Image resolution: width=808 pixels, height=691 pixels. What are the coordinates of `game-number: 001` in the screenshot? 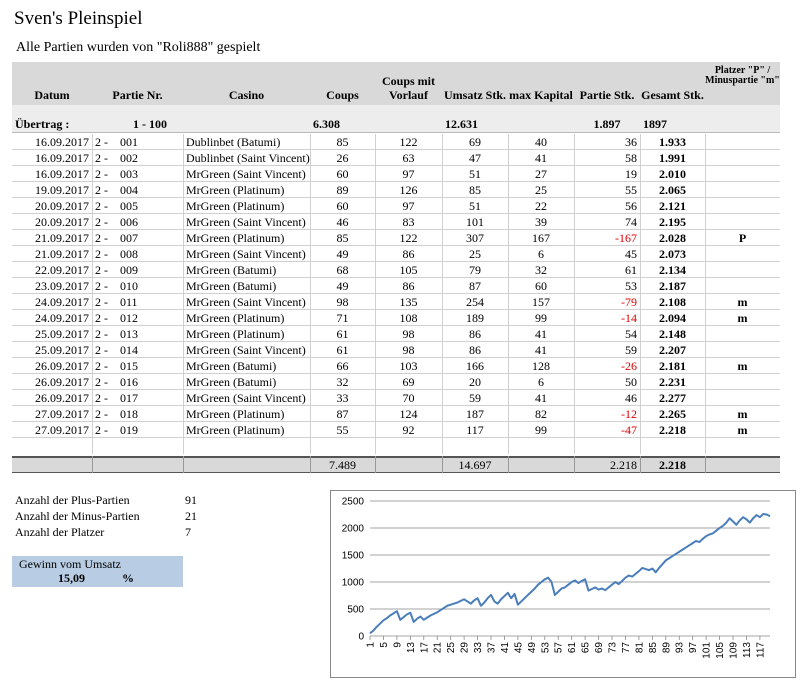 It's located at (129, 142).